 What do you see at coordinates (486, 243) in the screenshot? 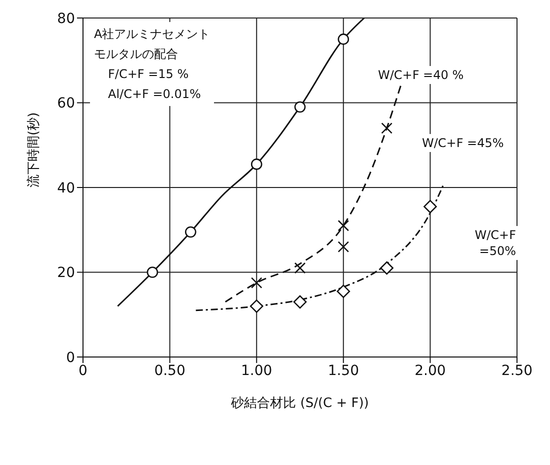
I see `annotation: W/C+F =50%` at bounding box center [486, 243].